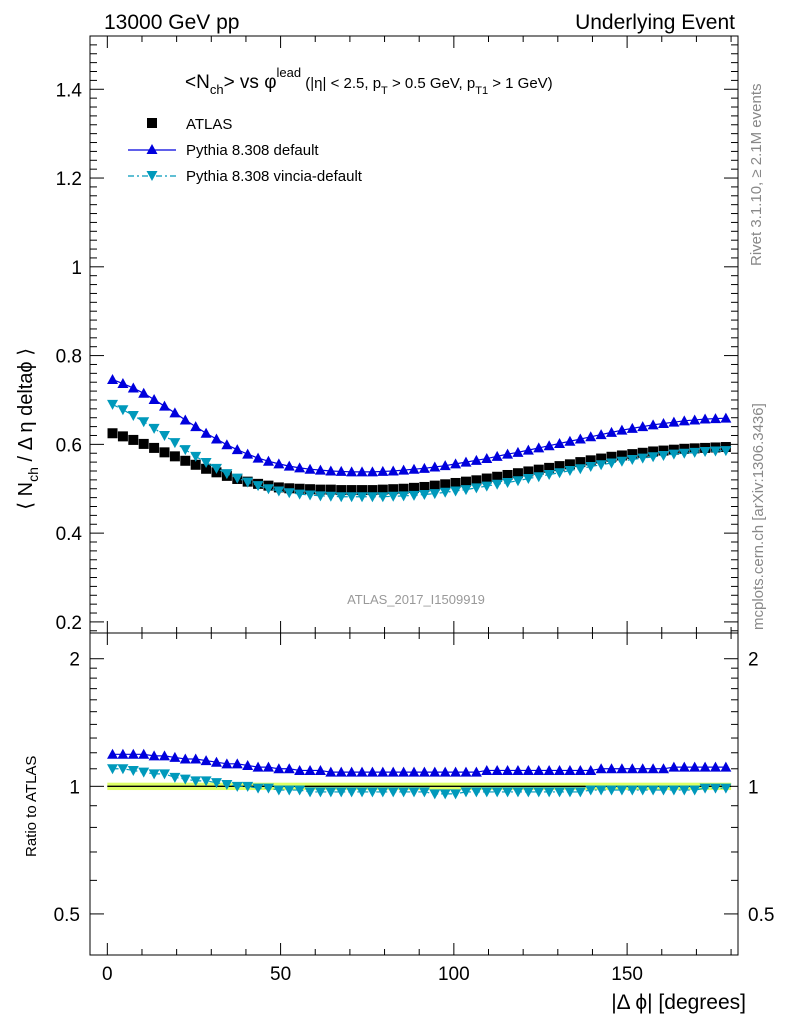 Image resolution: width=786 pixels, height=1024 pixels. I want to click on legend-label-atlas: ATLAS, so click(209, 124).